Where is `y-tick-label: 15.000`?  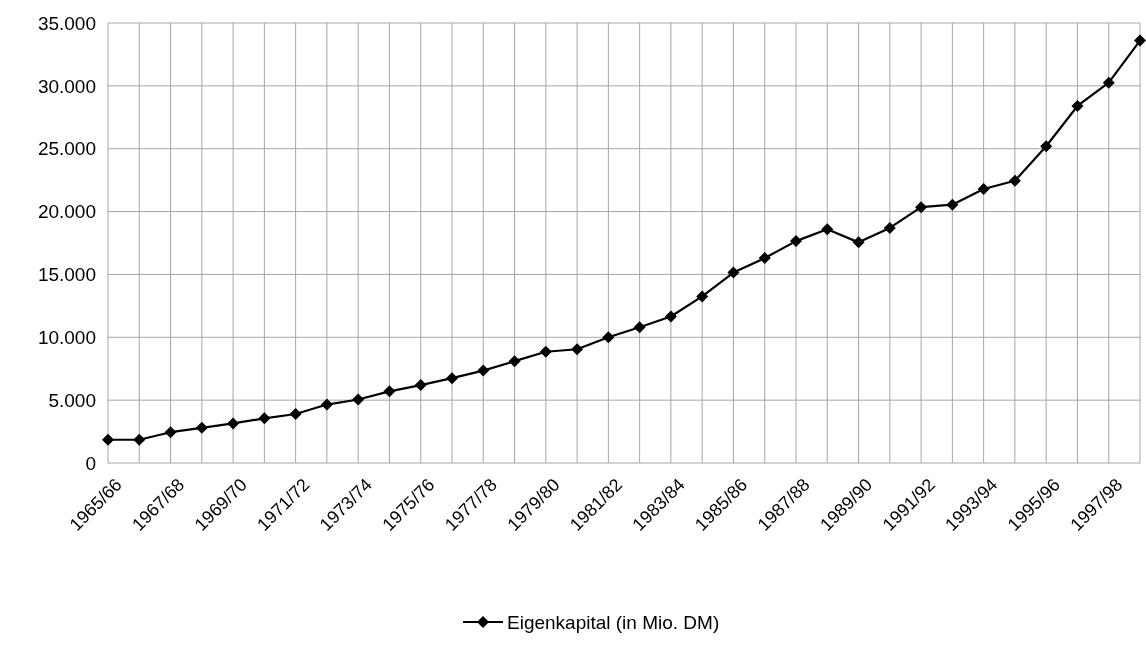 y-tick-label: 15.000 is located at coordinates (66, 275).